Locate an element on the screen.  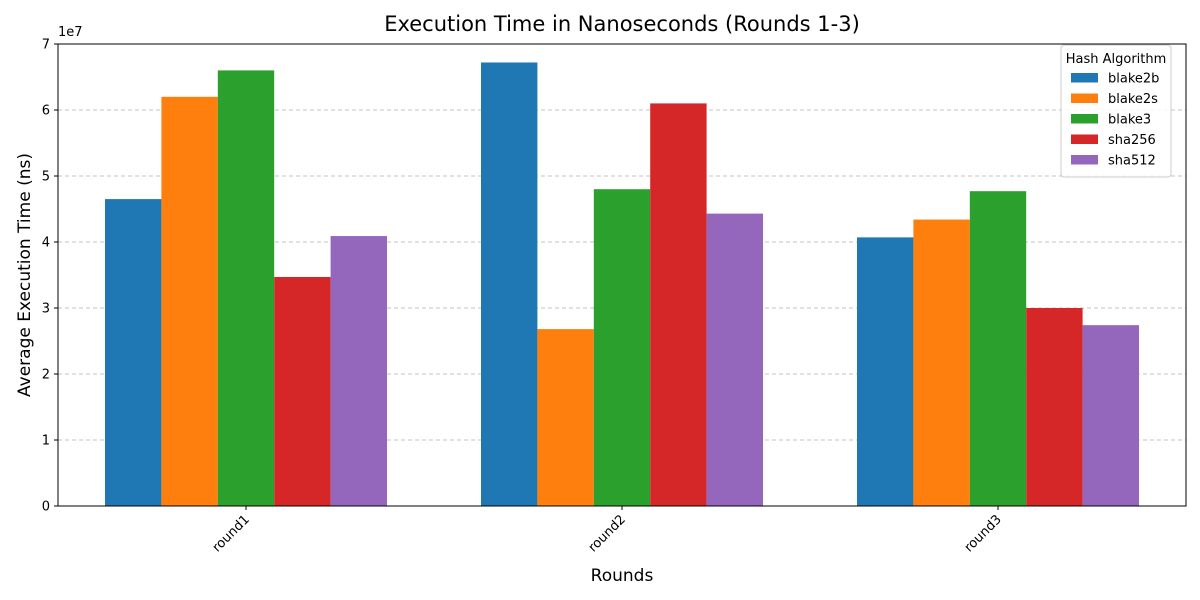
legend-swatch-blake2s is located at coordinates (1084, 98).